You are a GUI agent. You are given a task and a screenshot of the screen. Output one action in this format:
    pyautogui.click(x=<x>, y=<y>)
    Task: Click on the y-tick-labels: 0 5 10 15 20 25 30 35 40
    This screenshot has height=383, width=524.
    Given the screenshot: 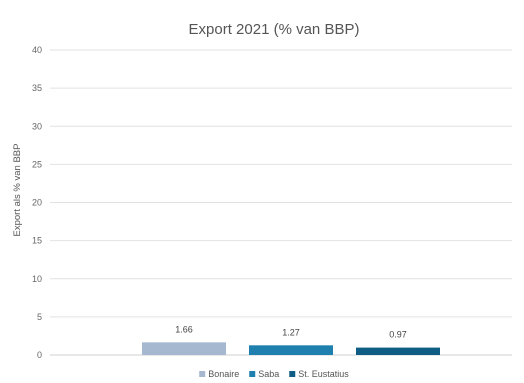 What is the action you would take?
    pyautogui.click(x=37, y=202)
    